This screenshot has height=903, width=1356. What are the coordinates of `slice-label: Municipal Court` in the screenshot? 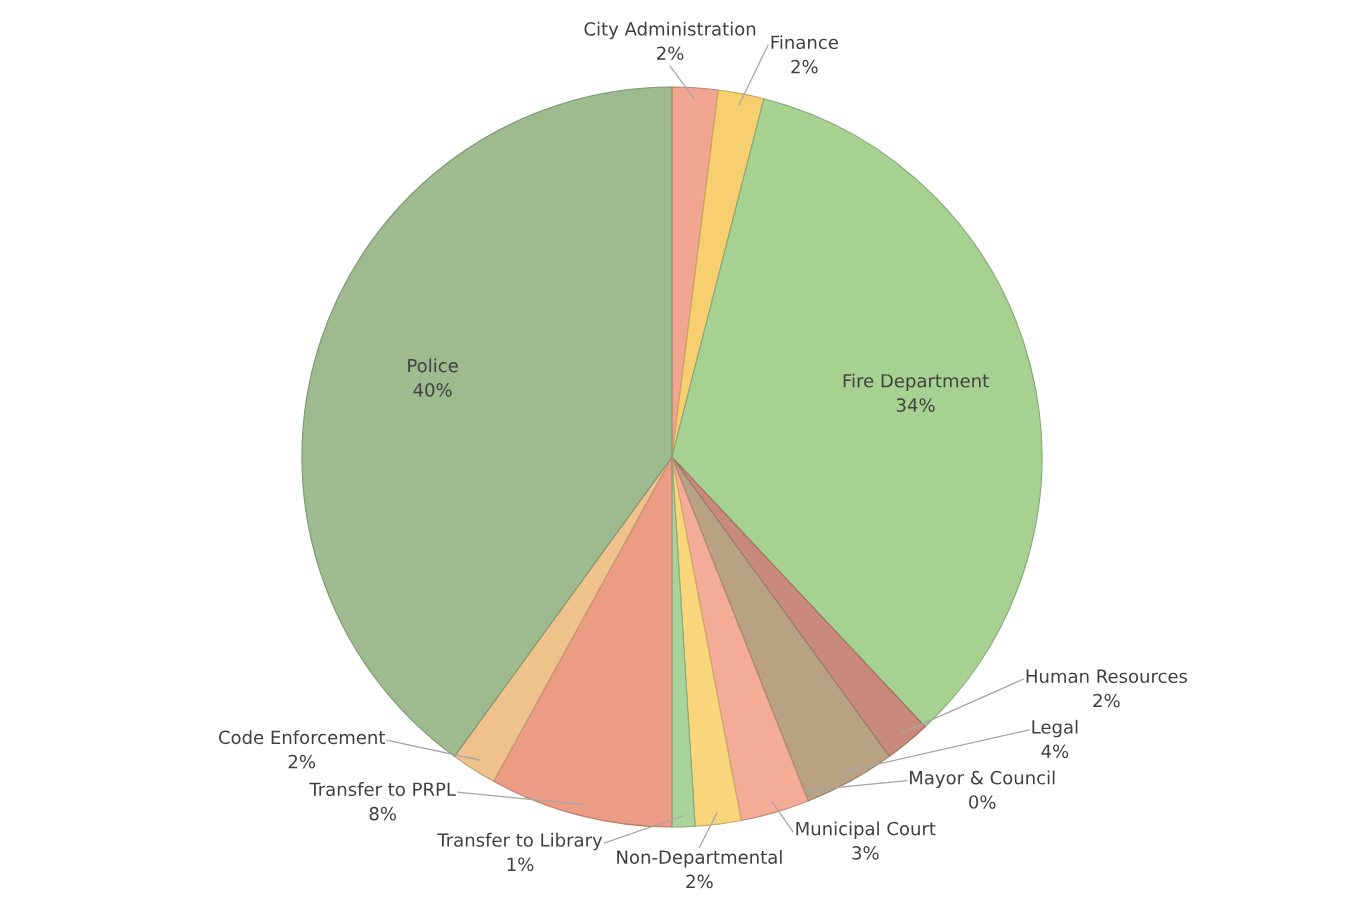 It's located at (866, 830).